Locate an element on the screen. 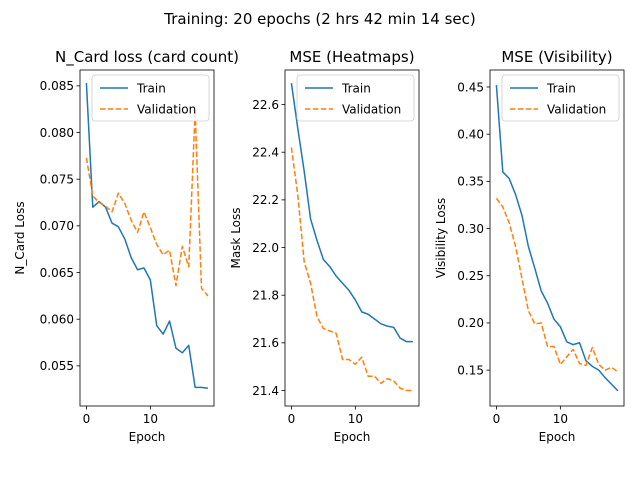 The image size is (640, 480). y-axis-label: Visibility Loss is located at coordinates (441, 238).